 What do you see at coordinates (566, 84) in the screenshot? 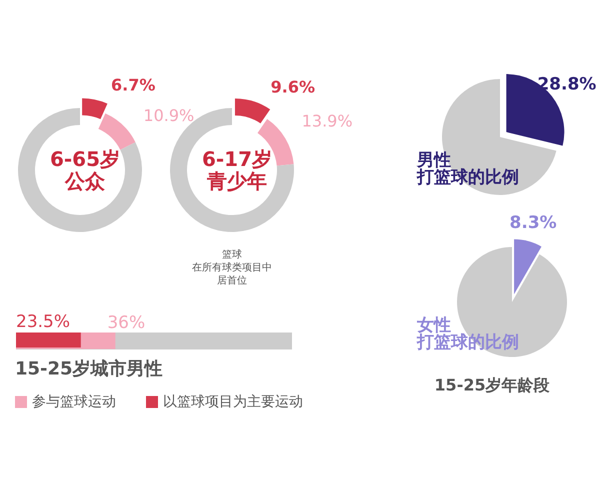
I see `data-label: 28.8%` at bounding box center [566, 84].